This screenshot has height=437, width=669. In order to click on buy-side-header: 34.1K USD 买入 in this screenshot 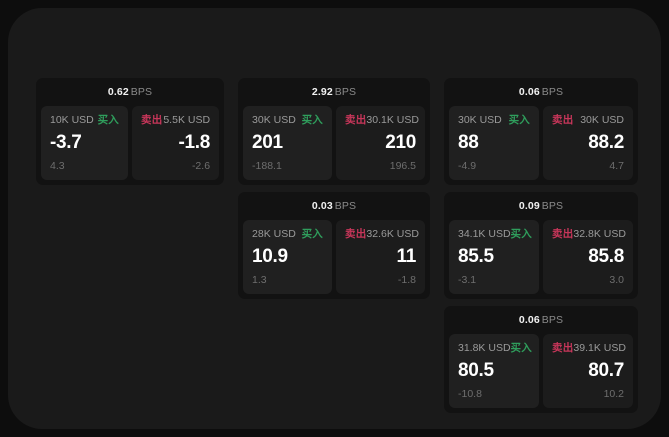, I will do `click(495, 234)`.